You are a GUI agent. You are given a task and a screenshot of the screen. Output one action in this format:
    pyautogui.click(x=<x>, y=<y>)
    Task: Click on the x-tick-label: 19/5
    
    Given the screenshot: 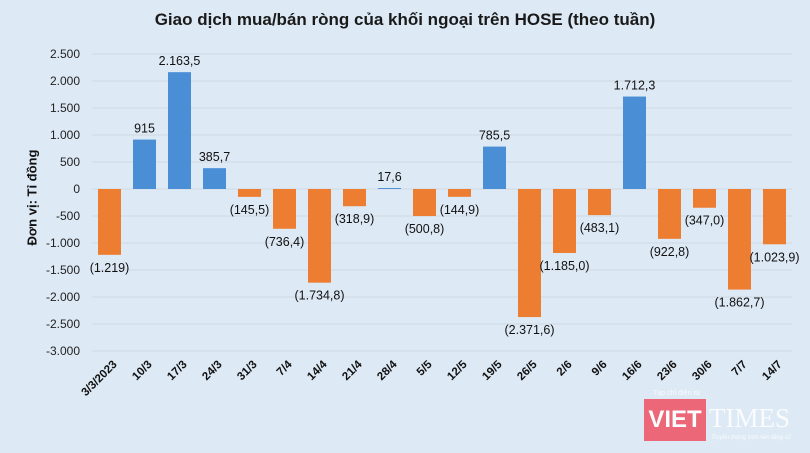 What is the action you would take?
    pyautogui.click(x=492, y=370)
    